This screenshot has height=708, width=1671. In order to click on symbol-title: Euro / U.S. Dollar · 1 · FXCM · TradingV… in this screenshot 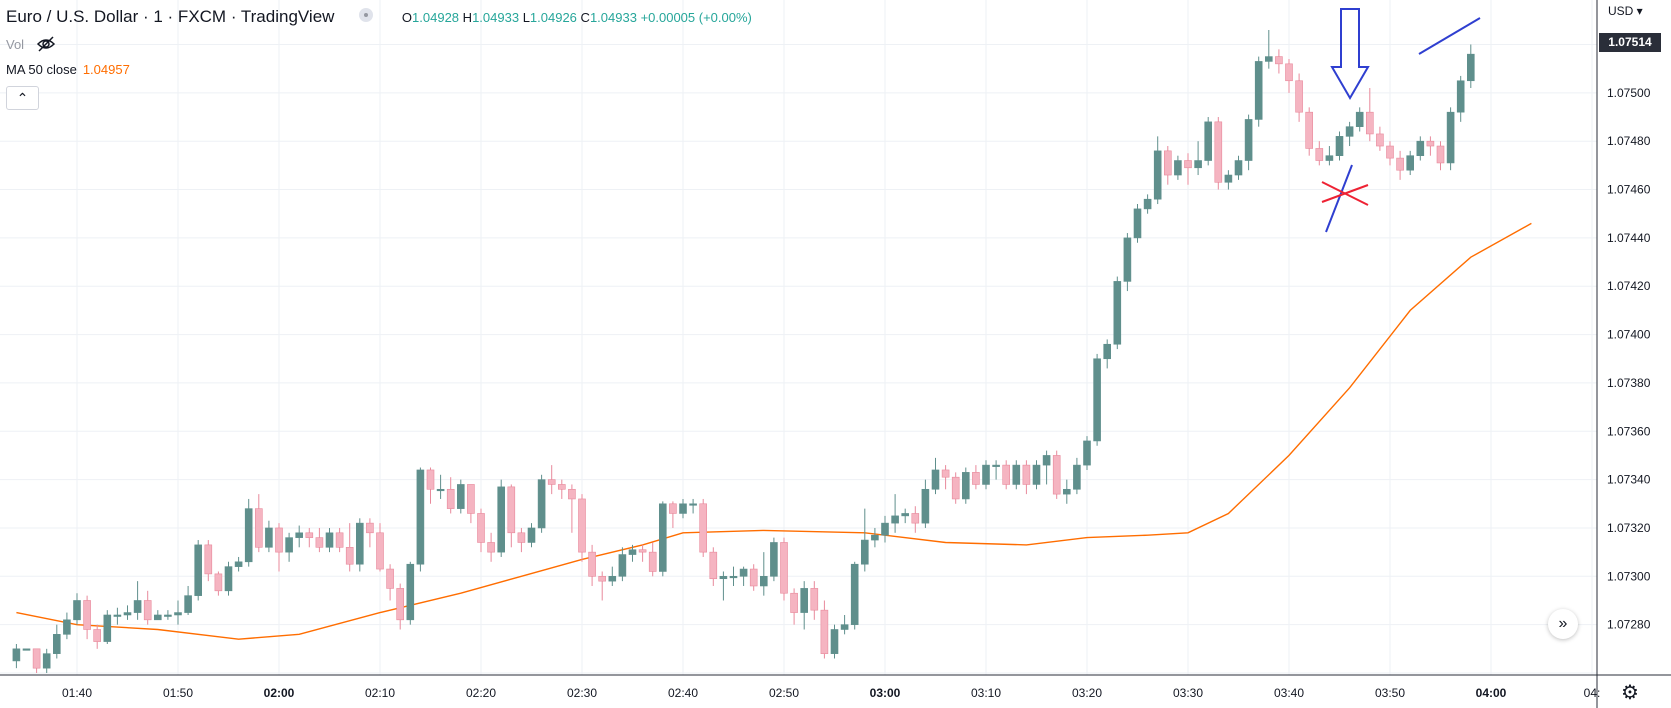, I will do `click(170, 16)`.